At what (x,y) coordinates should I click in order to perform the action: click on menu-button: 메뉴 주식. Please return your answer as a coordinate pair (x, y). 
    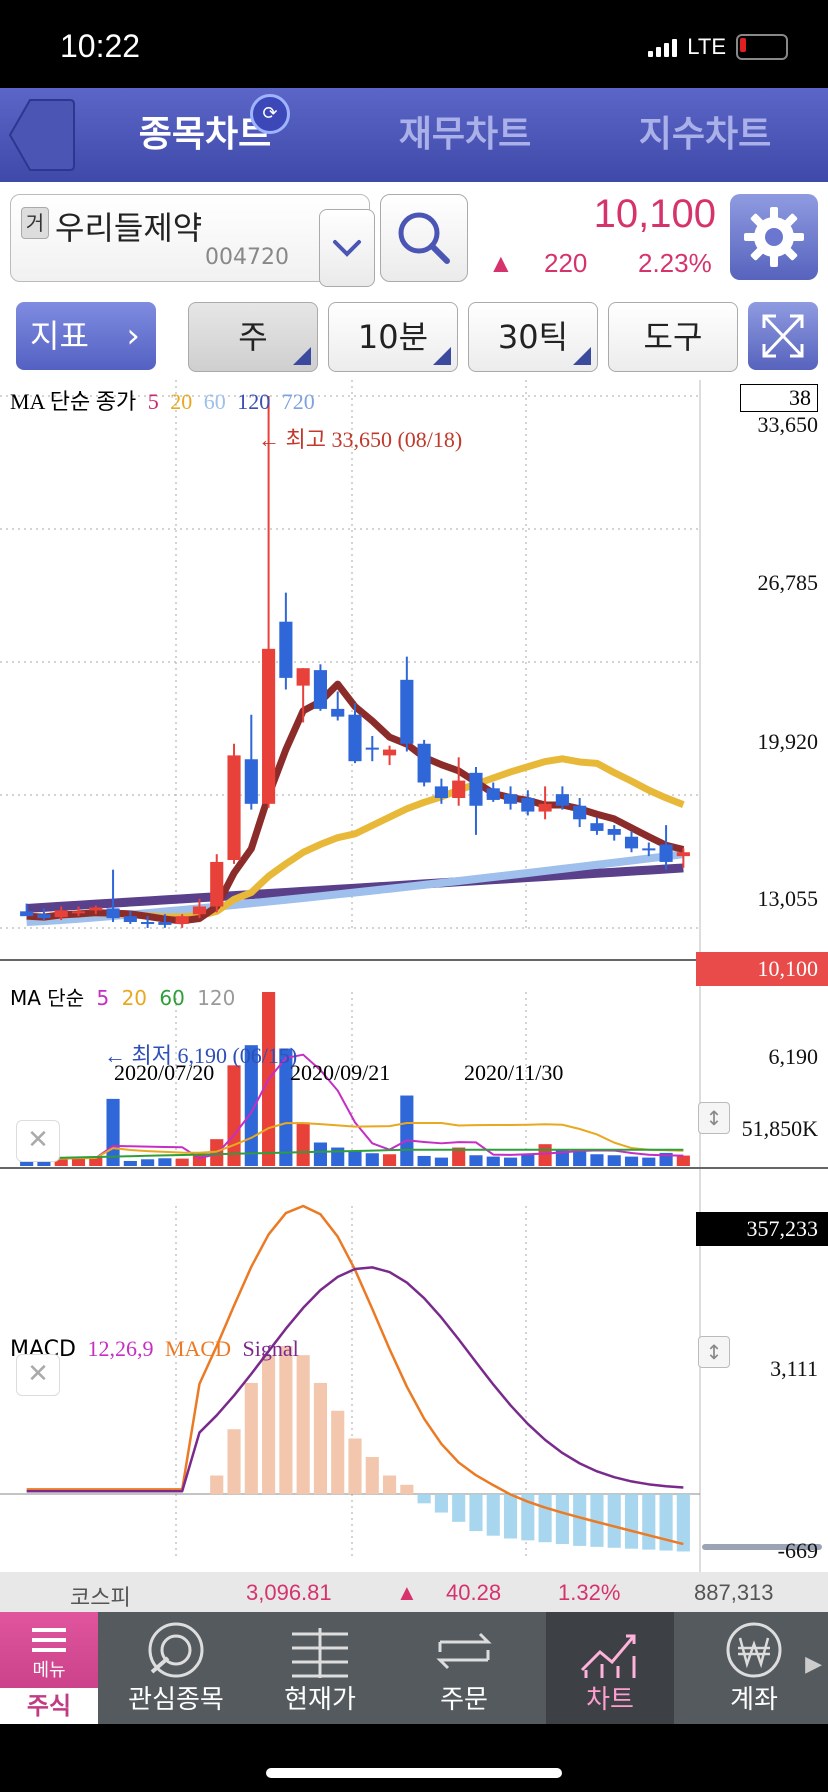
    Looking at the image, I should click on (49, 1668).